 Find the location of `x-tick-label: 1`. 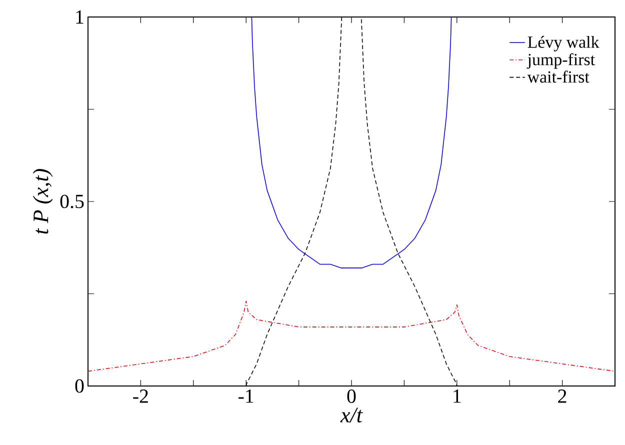

x-tick-label: 1 is located at coordinates (457, 396).